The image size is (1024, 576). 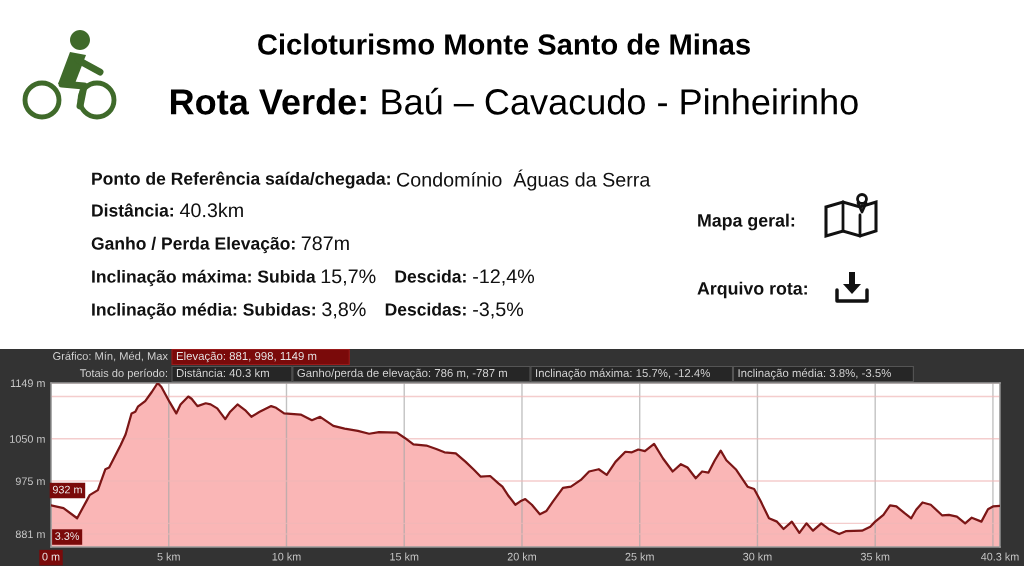 What do you see at coordinates (30, 481) in the screenshot?
I see `y-tick-label: 975 m` at bounding box center [30, 481].